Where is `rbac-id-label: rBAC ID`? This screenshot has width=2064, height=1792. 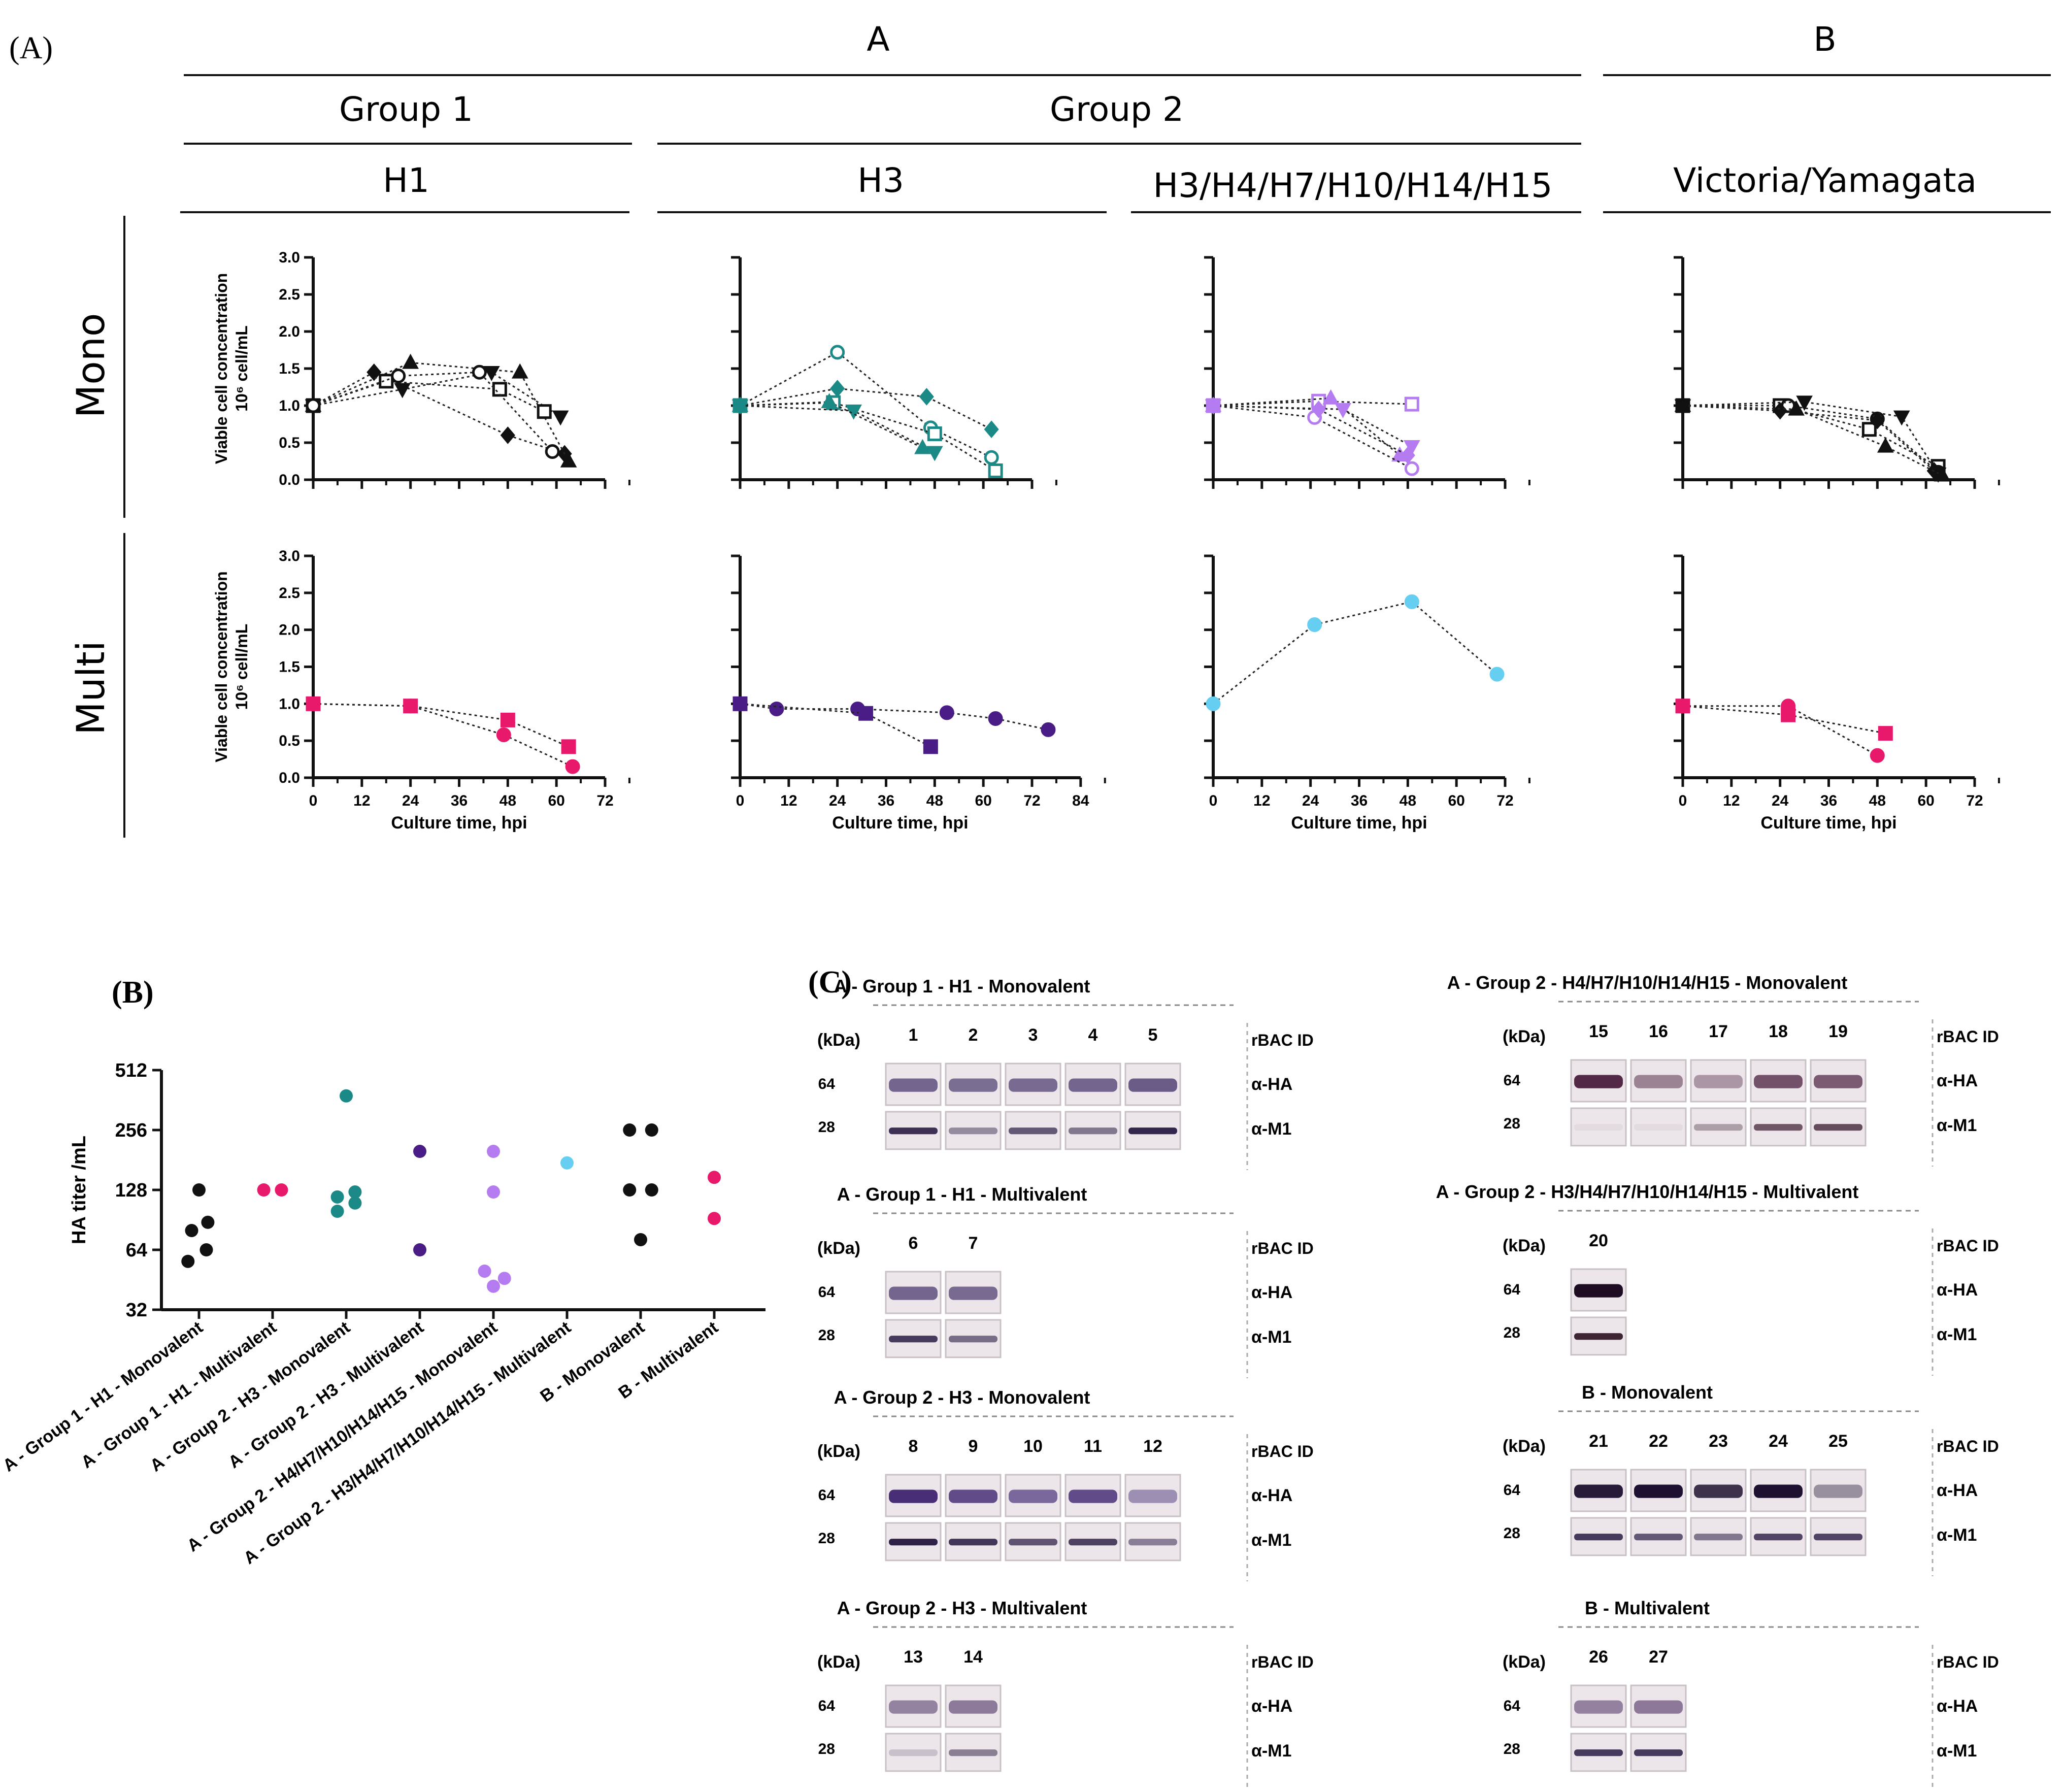
rbac-id-label: rBAC ID is located at coordinates (1282, 1452).